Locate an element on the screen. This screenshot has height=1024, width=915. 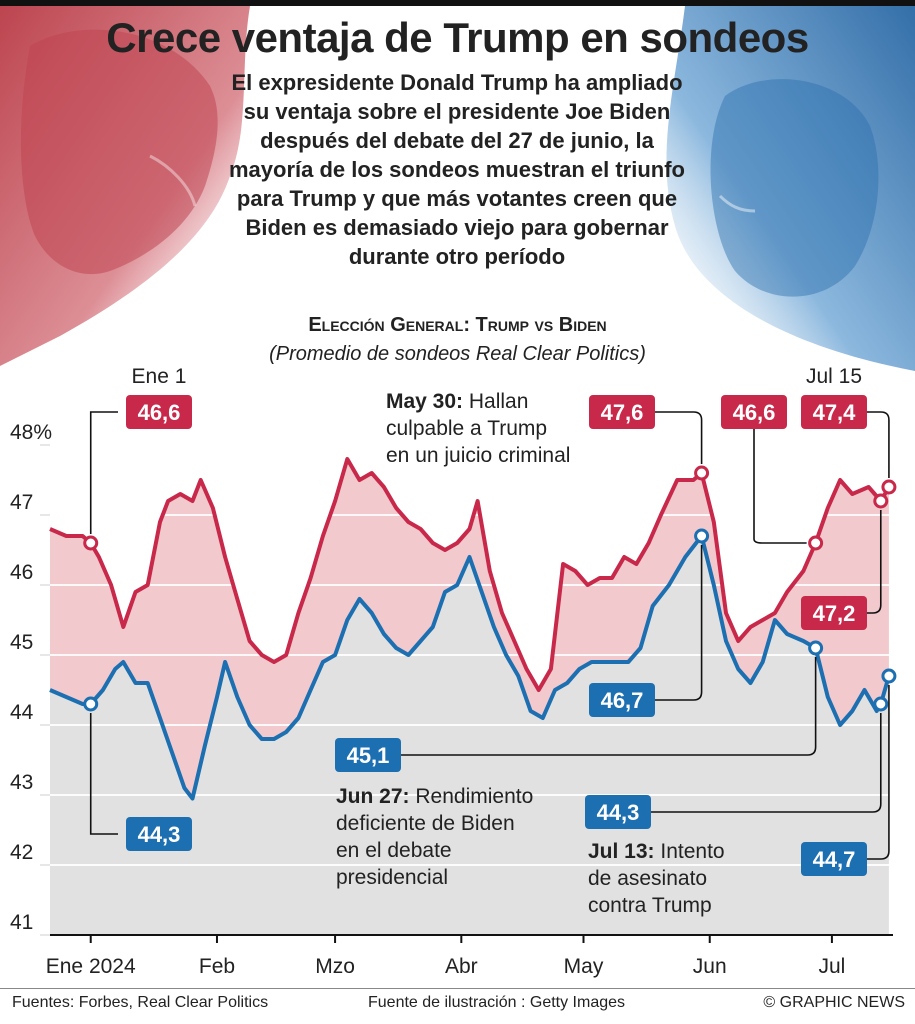
value-box-jan1_trump is located at coordinates (159, 412).